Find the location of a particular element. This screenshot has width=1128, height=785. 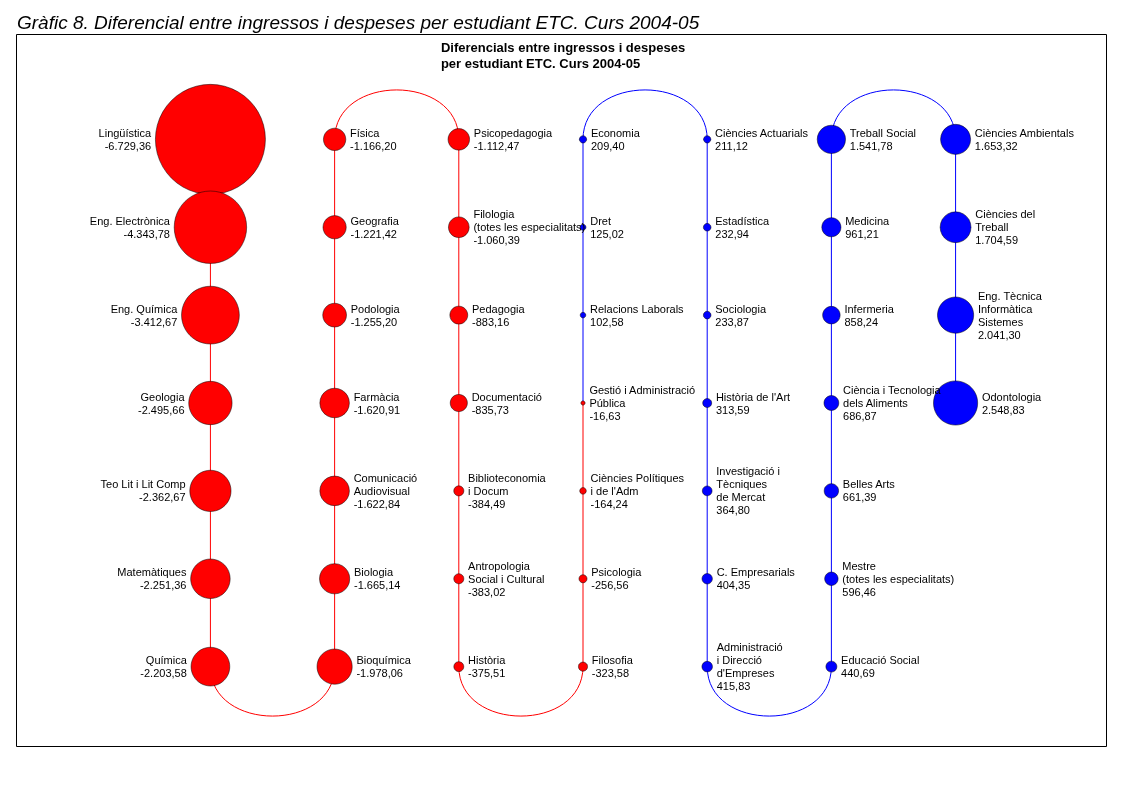

data-label: -1.166,20 is located at coordinates (373, 145).